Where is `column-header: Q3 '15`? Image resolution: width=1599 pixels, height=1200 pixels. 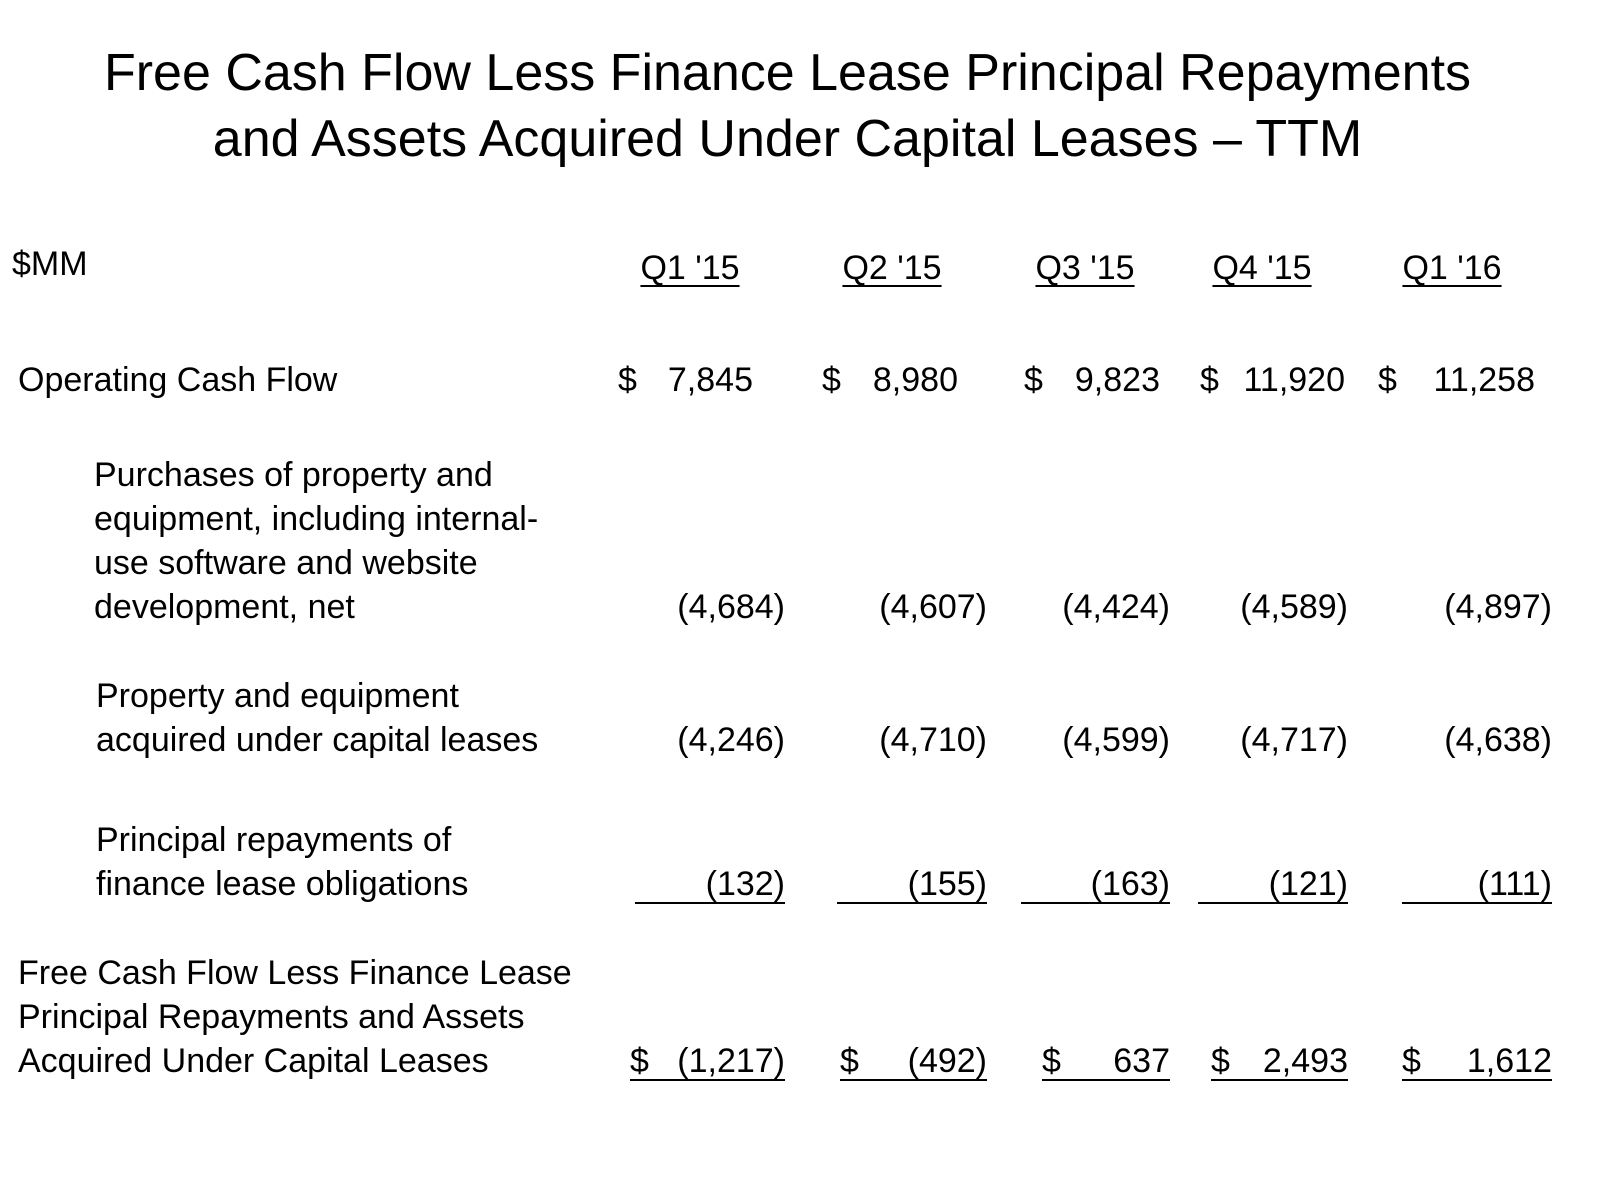
column-header: Q3 '15 is located at coordinates (1085, 268).